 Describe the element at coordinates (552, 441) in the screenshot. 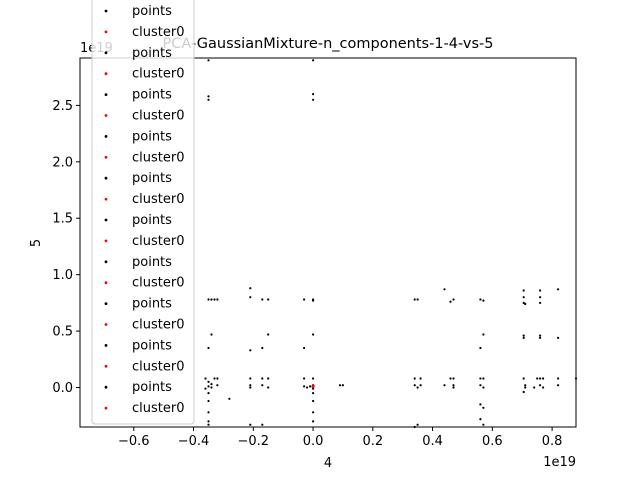

I see `x-tick-label: 0.8` at that location.